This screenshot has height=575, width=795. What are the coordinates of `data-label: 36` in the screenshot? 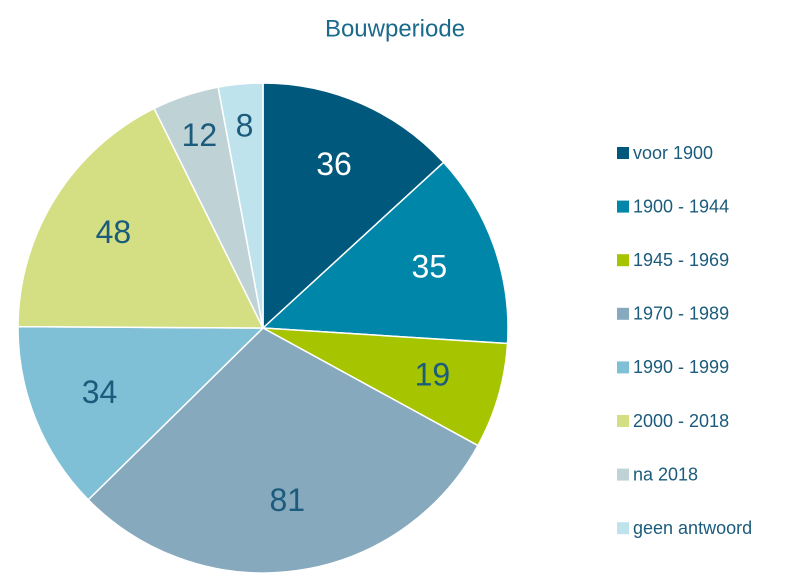 It's located at (334, 164).